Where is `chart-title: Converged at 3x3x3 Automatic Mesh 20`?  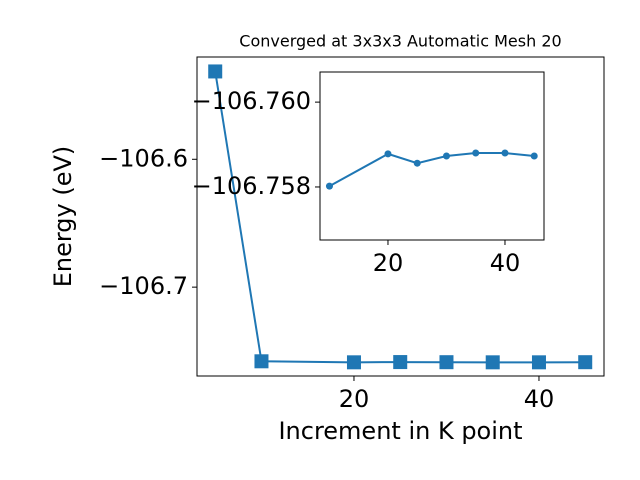
chart-title: Converged at 3x3x3 Automatic Mesh 20 is located at coordinates (400, 41).